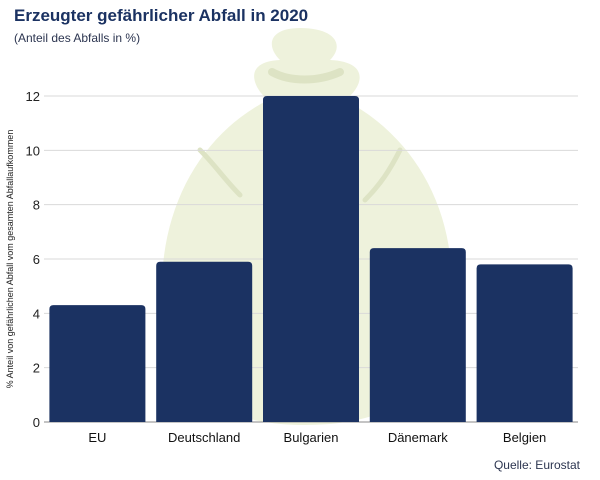 Image resolution: width=600 pixels, height=480 pixels. I want to click on x-category-label: Dänemark, so click(418, 437).